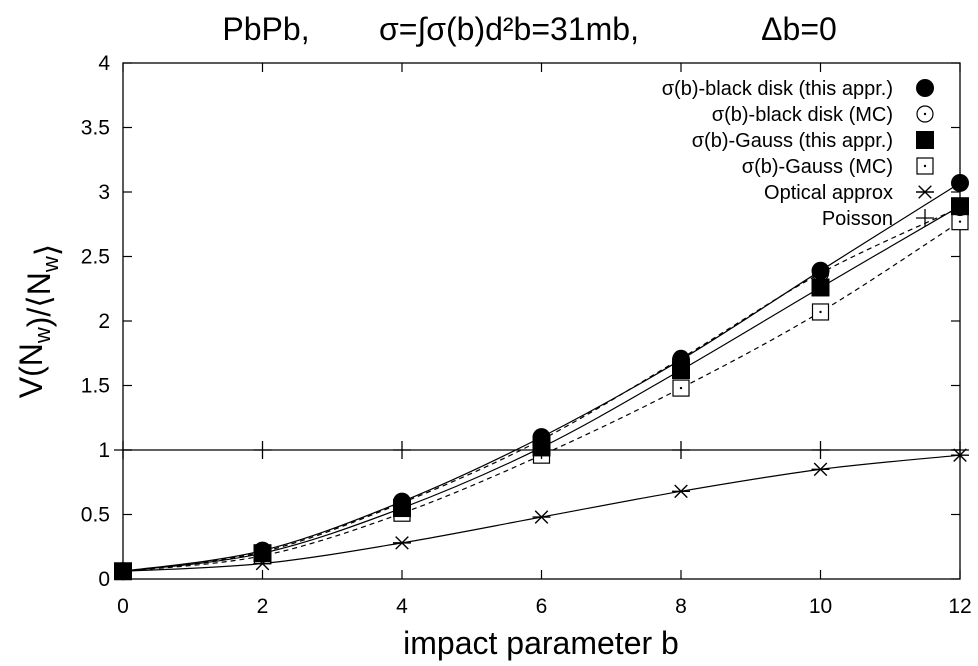 The width and height of the screenshot is (978, 666). I want to click on title-part: PbPb,, so click(265, 29).